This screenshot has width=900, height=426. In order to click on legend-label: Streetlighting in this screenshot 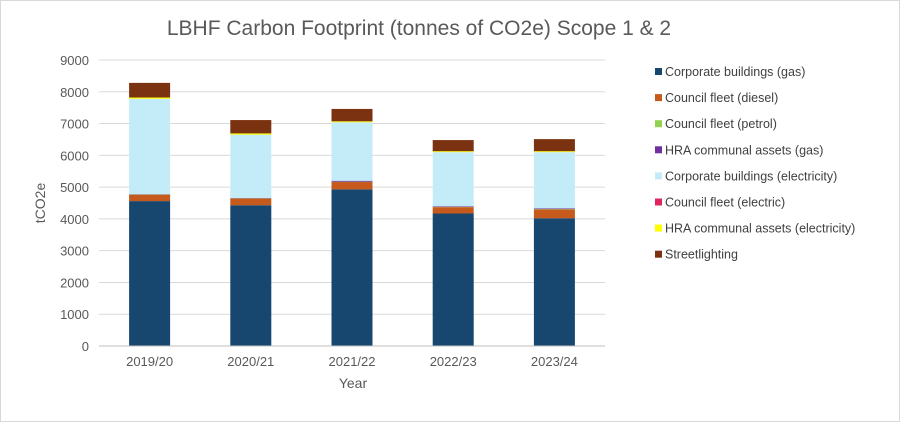, I will do `click(701, 255)`.